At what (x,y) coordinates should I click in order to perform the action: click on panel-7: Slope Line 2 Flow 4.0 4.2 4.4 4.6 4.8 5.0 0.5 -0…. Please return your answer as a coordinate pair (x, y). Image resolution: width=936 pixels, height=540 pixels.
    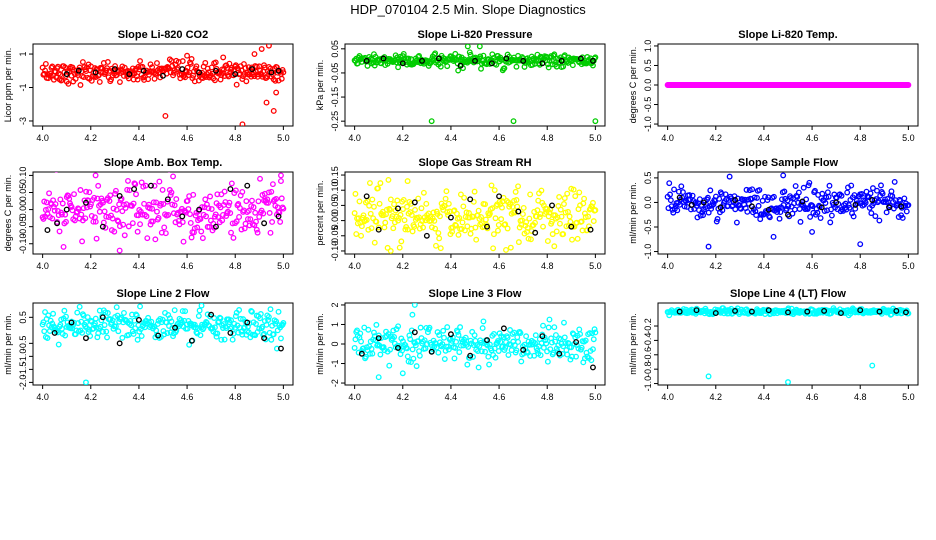
    Looking at the image, I should click on (148, 345).